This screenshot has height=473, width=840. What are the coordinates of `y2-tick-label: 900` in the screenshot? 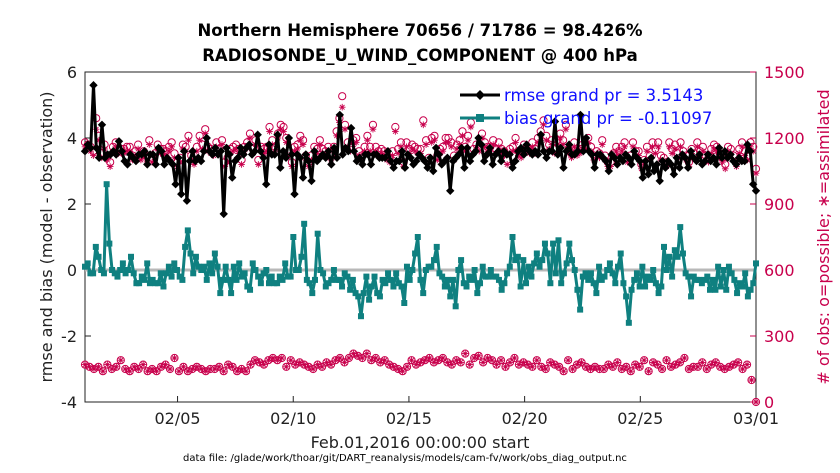 It's located at (779, 204).